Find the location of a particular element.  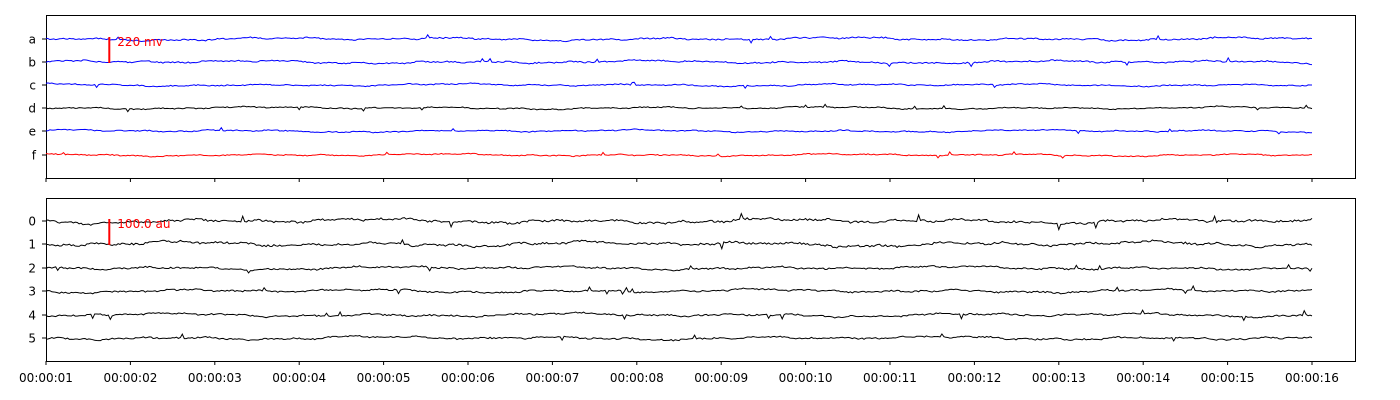

x-tick-label: 00:00:07 is located at coordinates (552, 378).